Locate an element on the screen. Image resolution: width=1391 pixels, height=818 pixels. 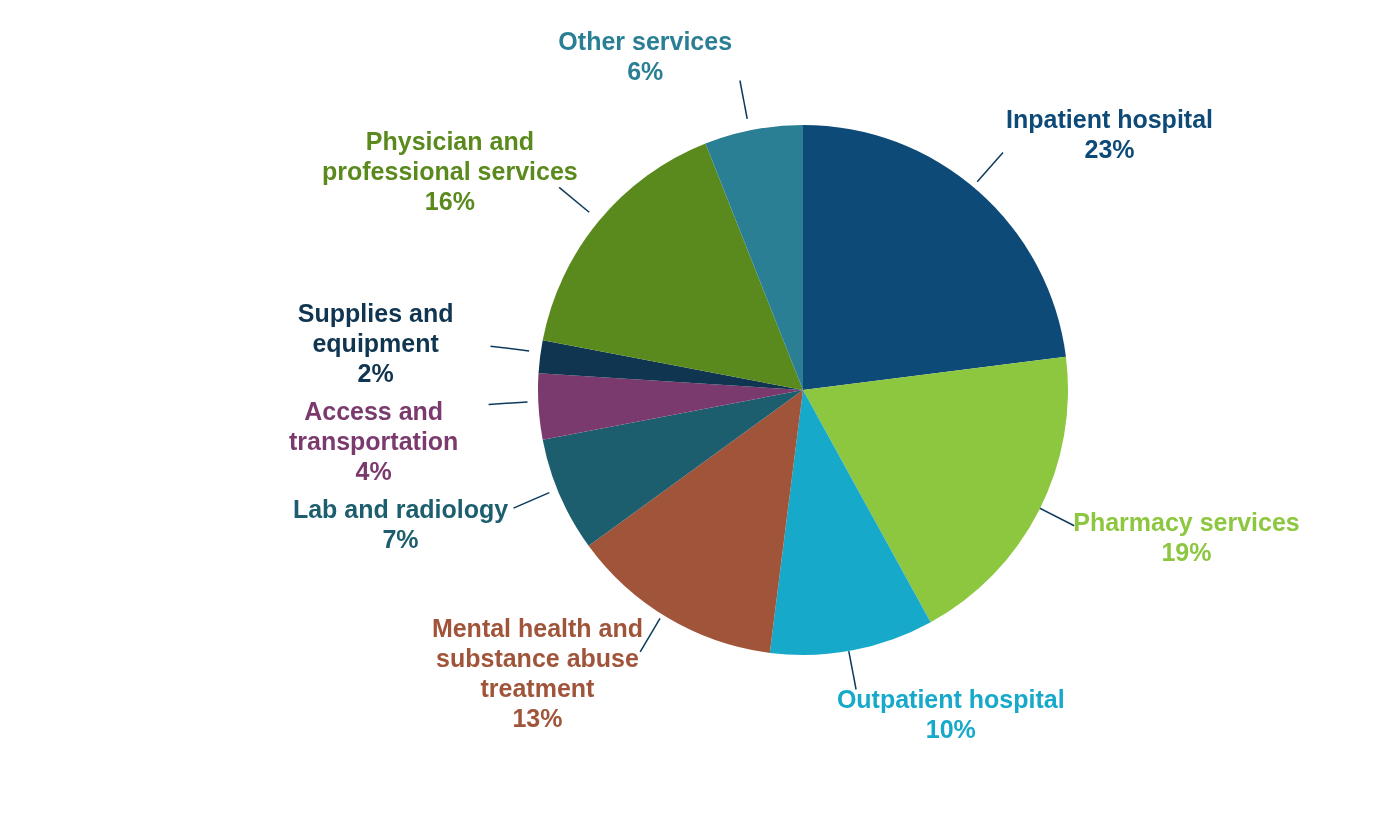
data-label: 23% is located at coordinates (1109, 148).